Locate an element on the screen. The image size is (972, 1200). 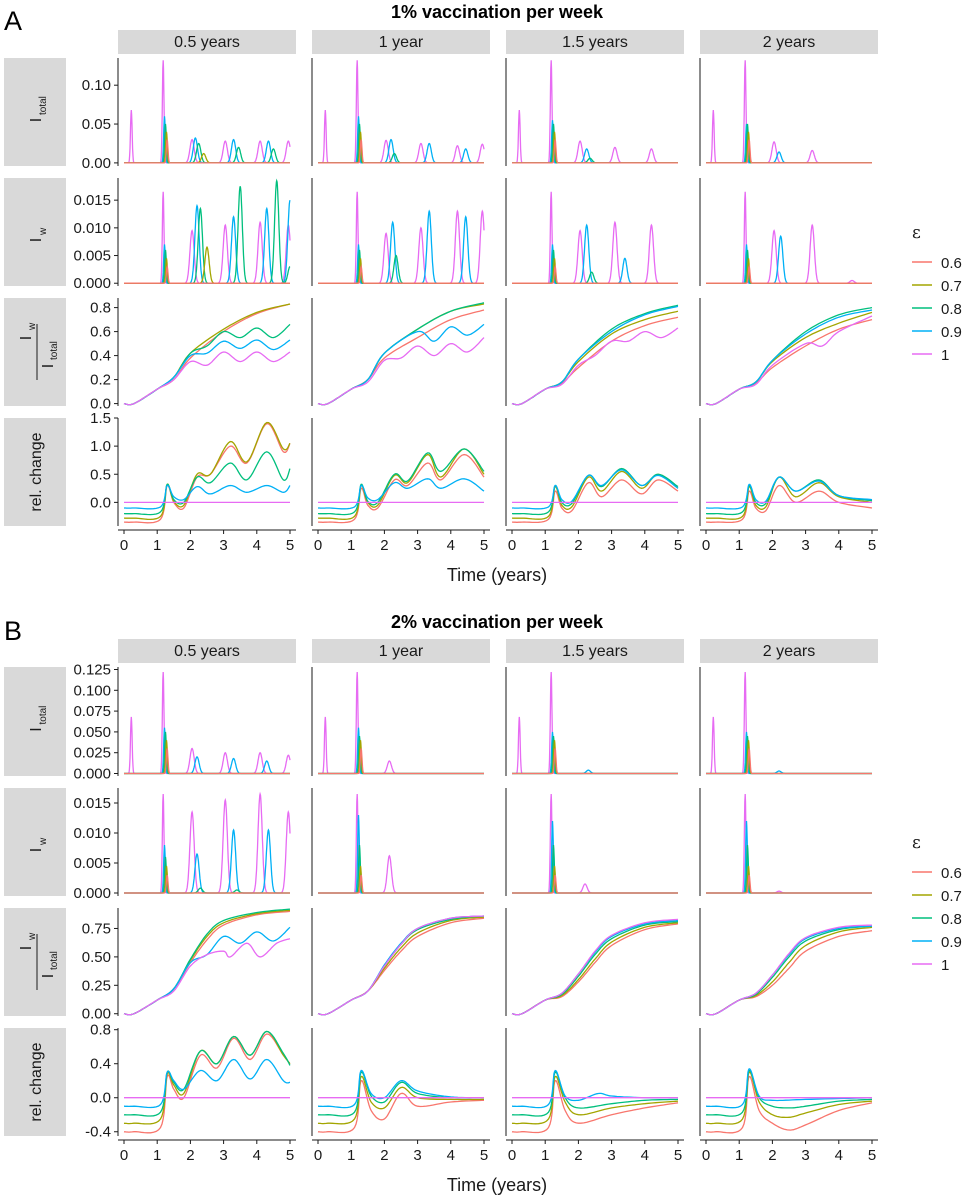
y-tick-label: 0.5 is located at coordinates (100, 474).